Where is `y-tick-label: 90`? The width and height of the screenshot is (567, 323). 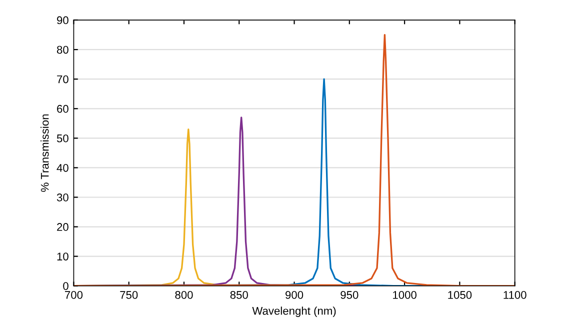
y-tick-label: 90 is located at coordinates (62, 20).